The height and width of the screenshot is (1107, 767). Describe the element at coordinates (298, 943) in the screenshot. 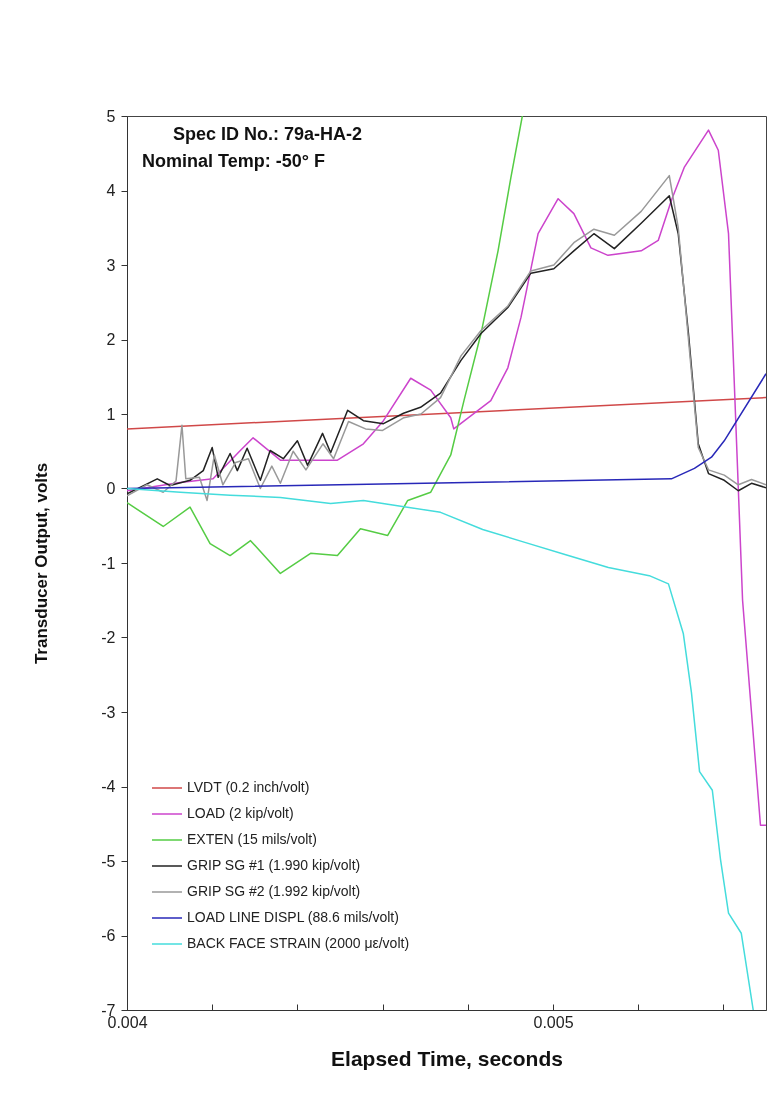

I see `legend-label: BACK FACE STRAIN (2000 με/volt)` at that location.